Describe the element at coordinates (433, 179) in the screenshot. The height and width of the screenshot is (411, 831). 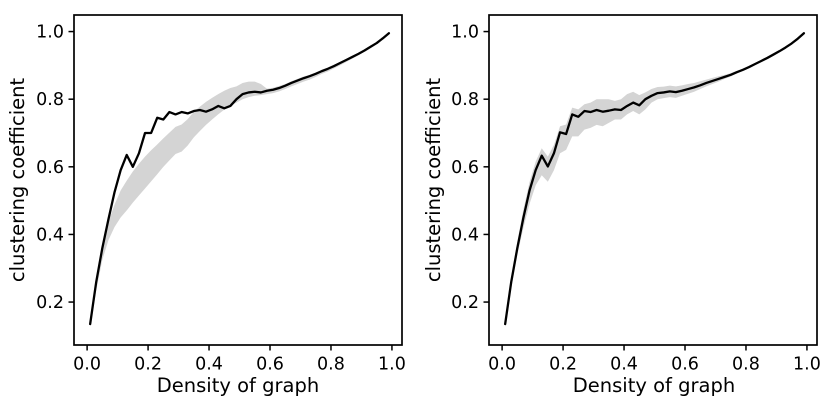
I see `right-y-axis-label: clustering coefficient` at that location.